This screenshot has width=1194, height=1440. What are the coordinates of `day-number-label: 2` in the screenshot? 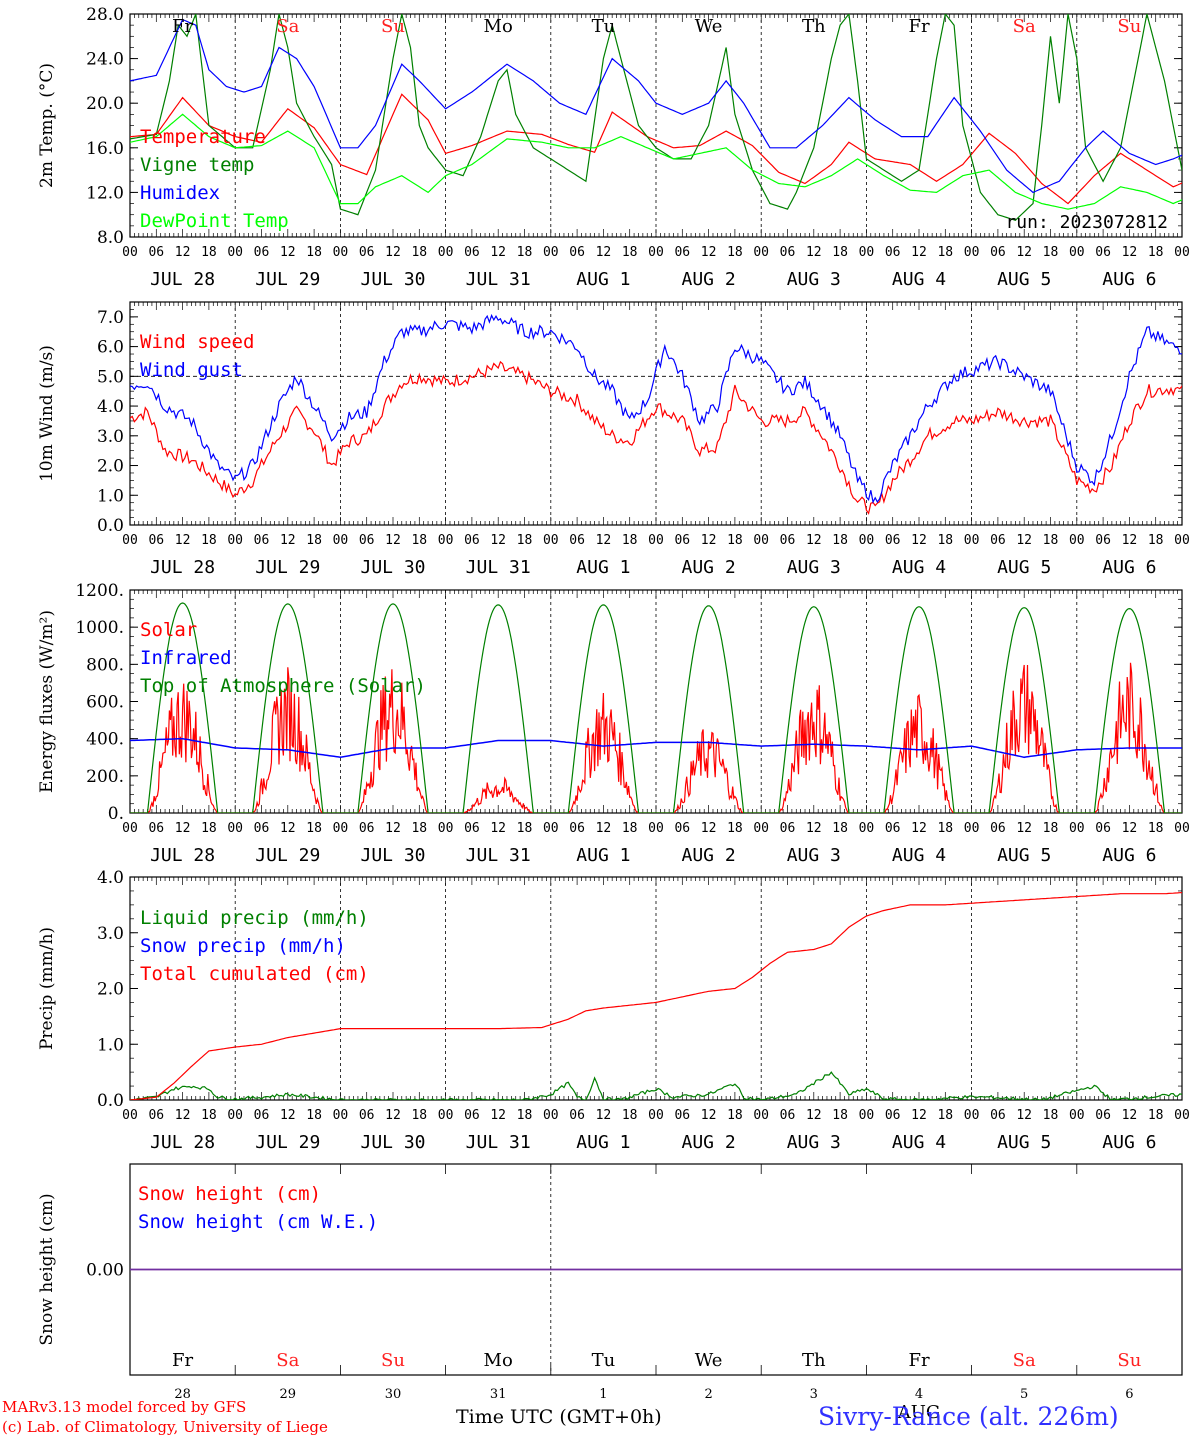 It's located at (708, 1394).